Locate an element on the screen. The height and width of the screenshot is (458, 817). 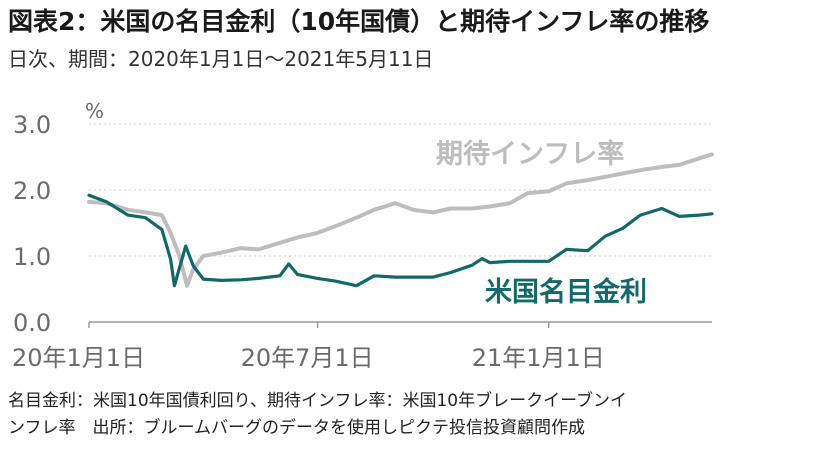
y-tick-label: 3.0 is located at coordinates (32, 125).